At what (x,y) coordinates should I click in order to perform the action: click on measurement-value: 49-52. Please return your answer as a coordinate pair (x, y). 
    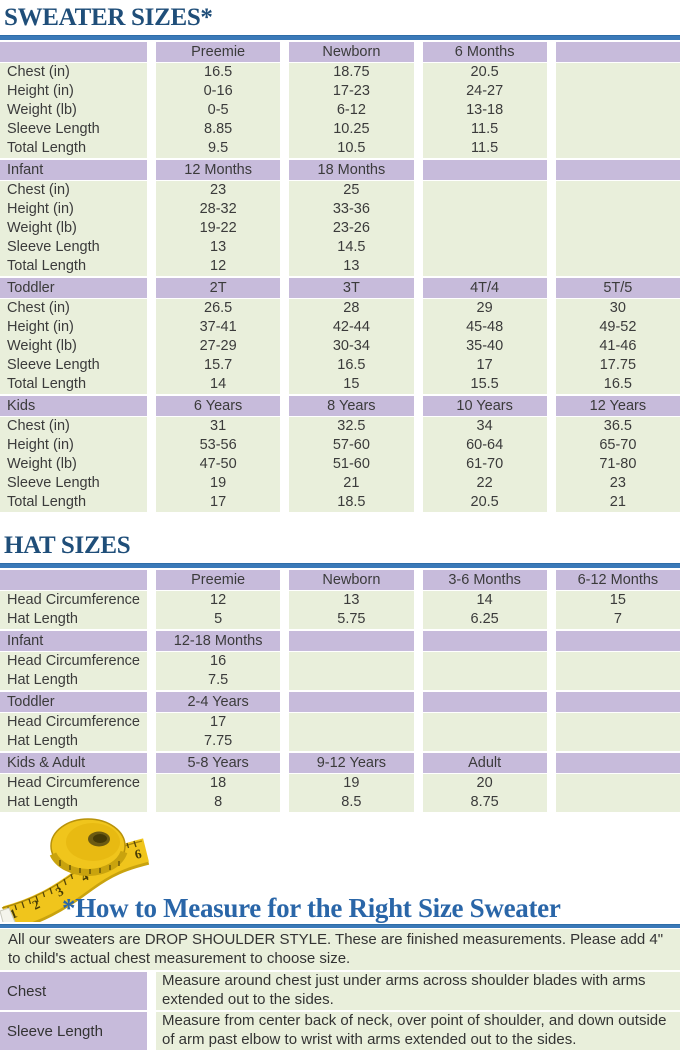
    Looking at the image, I should click on (617, 327).